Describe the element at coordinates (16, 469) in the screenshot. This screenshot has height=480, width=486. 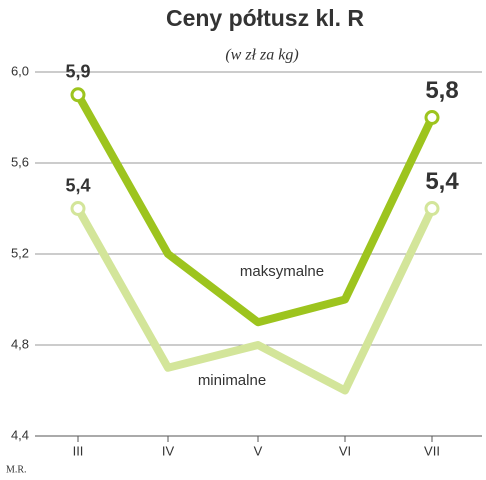
I see `credit: M.R.` at that location.